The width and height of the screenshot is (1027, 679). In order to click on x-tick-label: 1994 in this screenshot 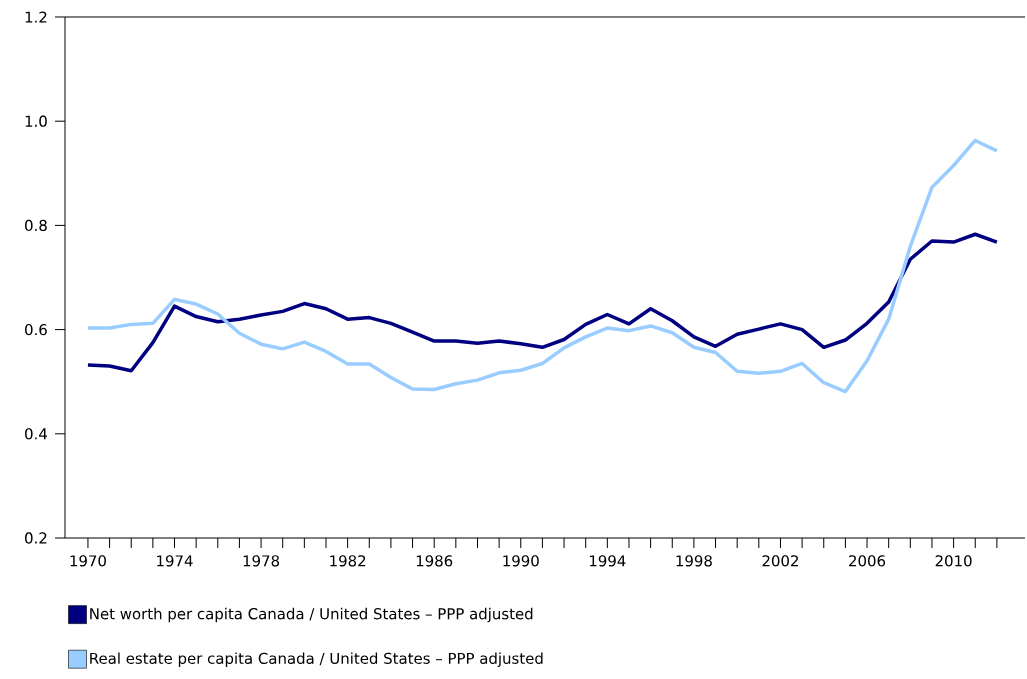, I will do `click(607, 561)`.